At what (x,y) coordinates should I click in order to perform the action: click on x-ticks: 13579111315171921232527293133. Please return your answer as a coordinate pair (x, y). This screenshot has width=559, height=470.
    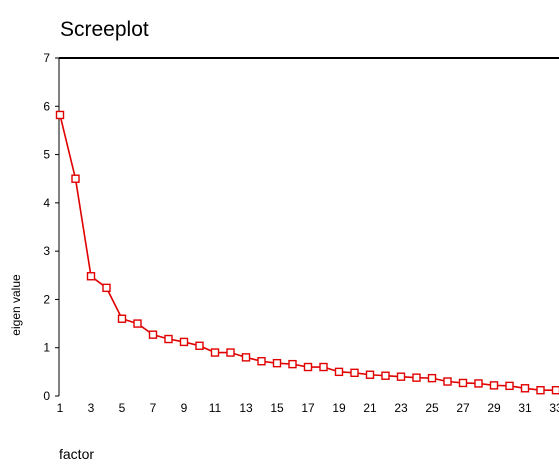
    Looking at the image, I should click on (308, 408).